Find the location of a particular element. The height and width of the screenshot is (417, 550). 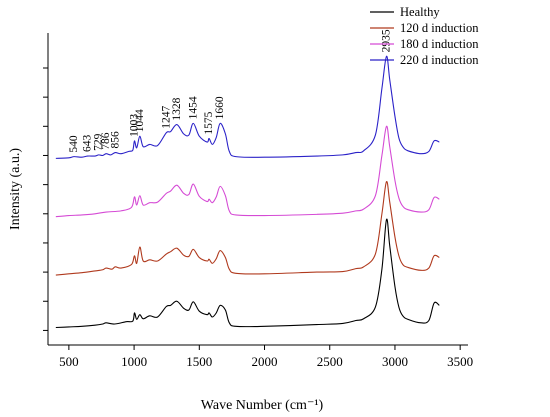

peak-label: 856 is located at coordinates (115, 140).